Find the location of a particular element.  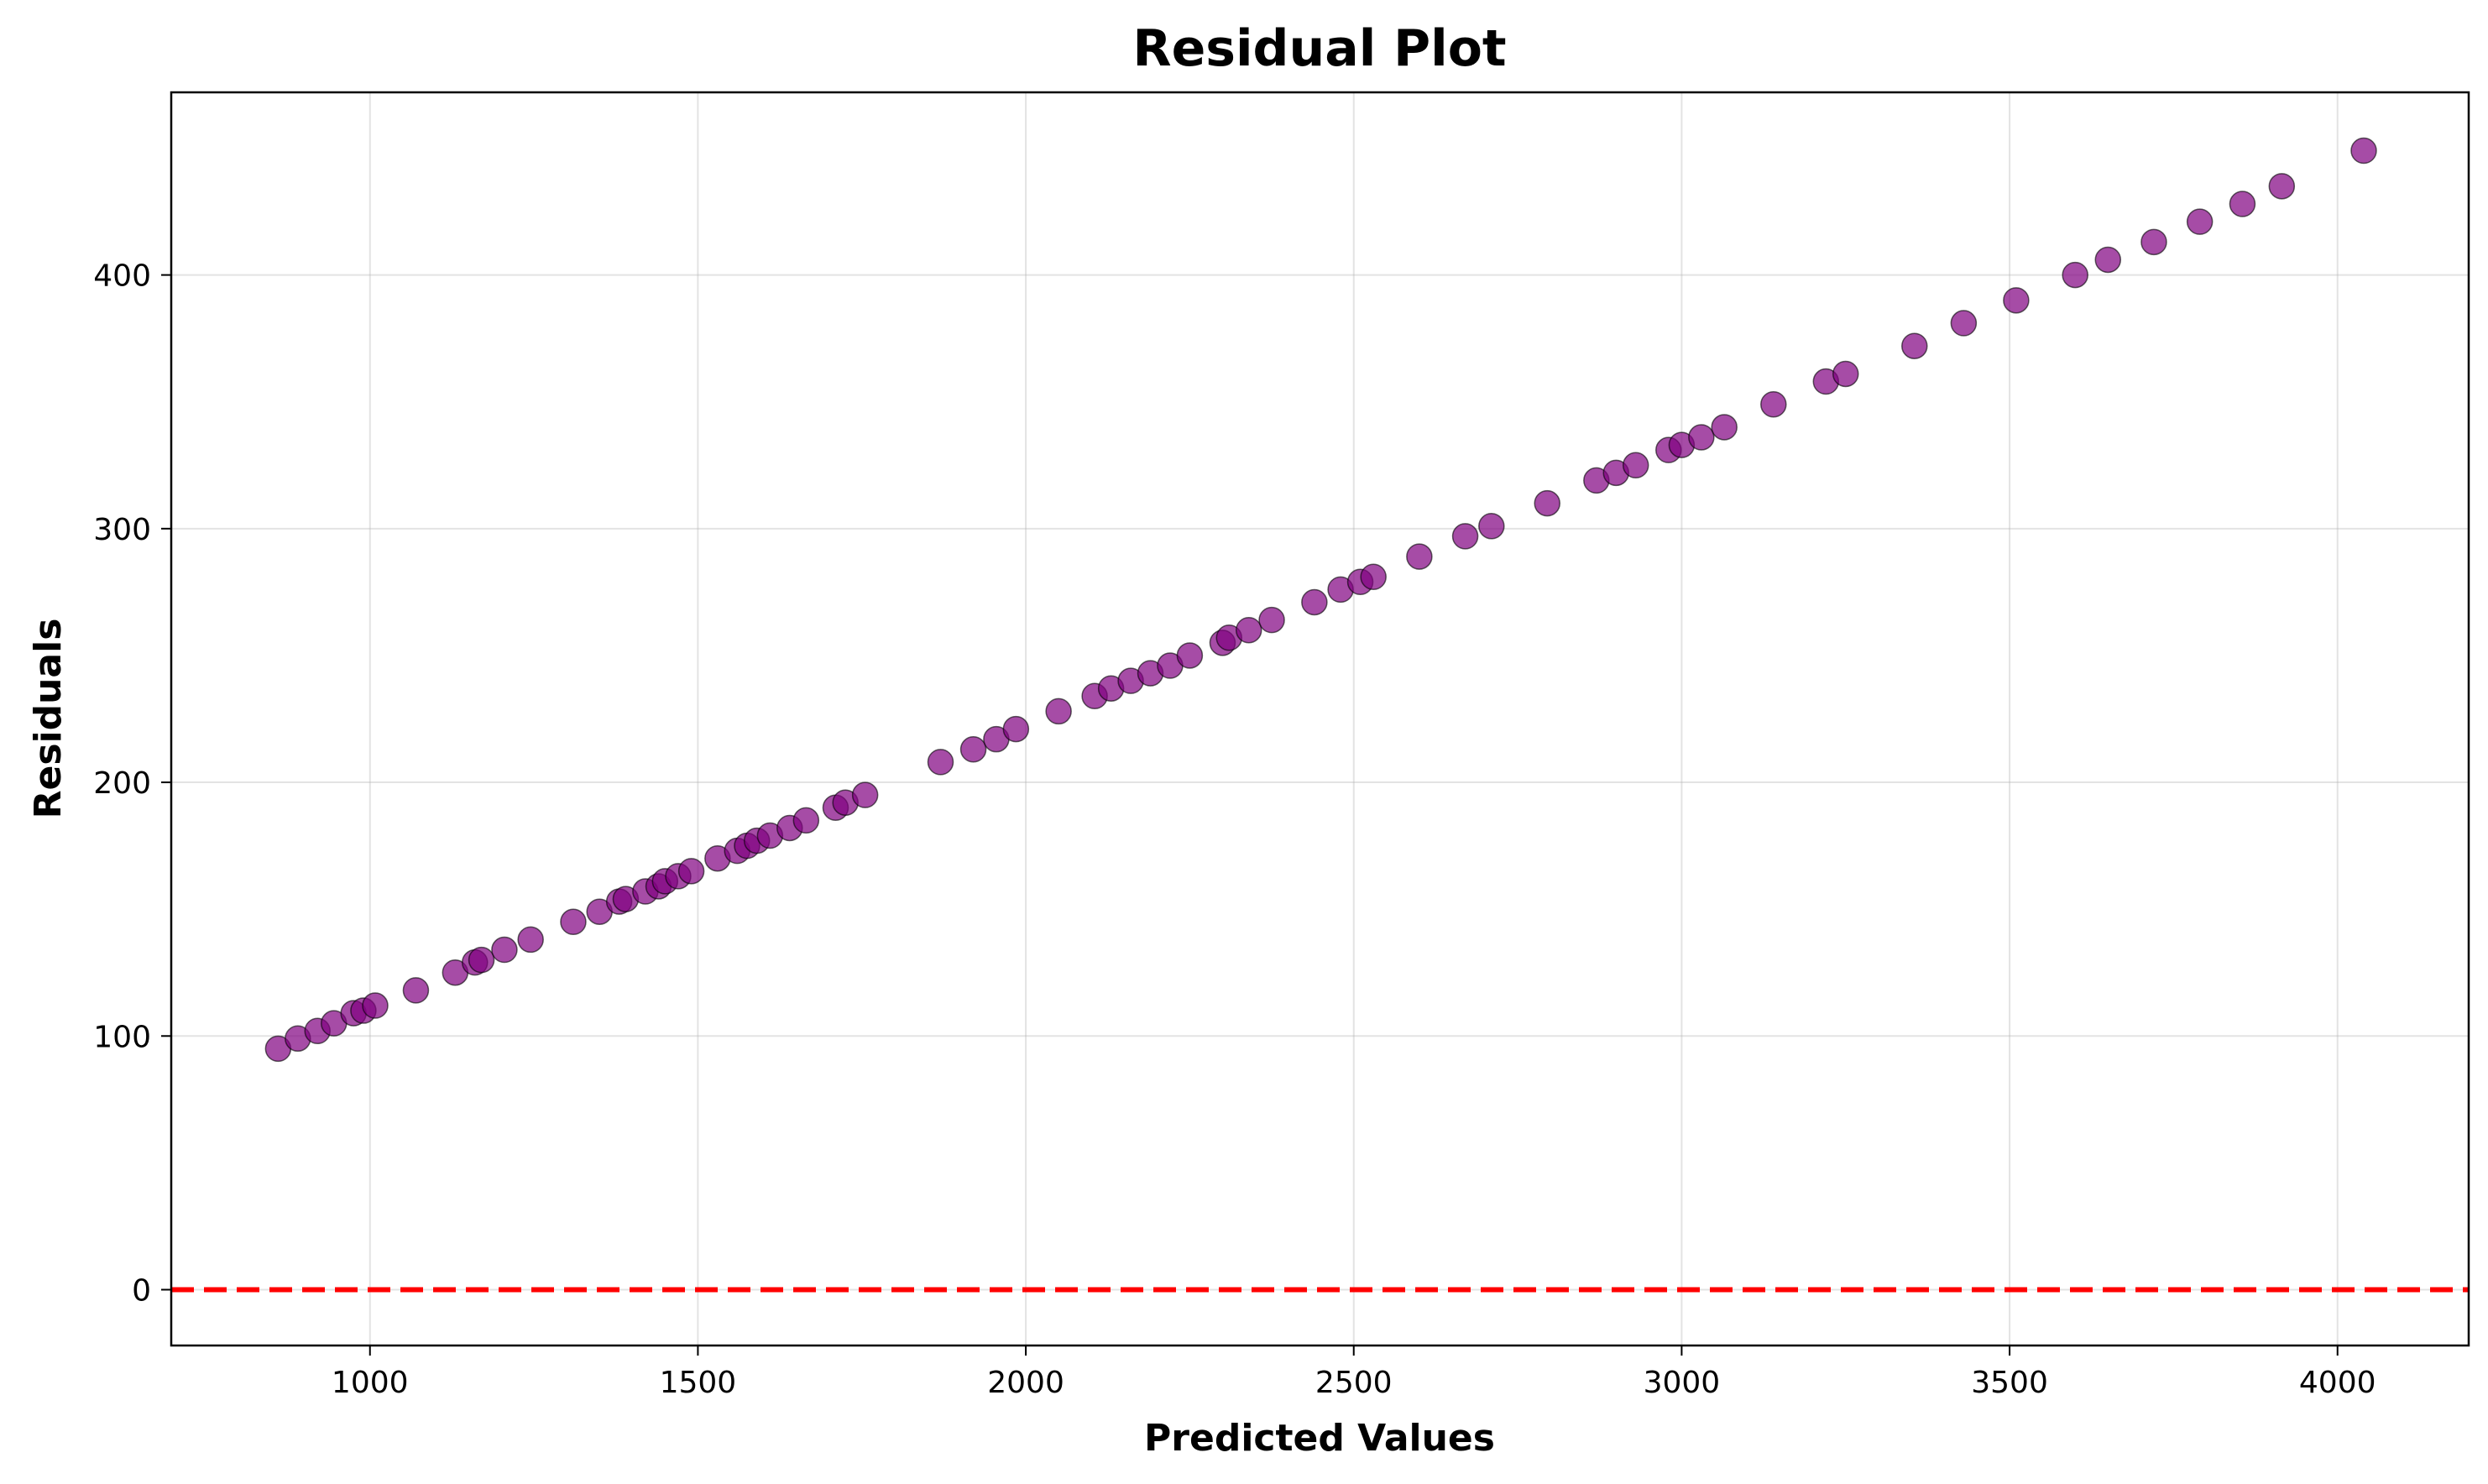

x-tick-label: 1000 is located at coordinates (370, 1383).